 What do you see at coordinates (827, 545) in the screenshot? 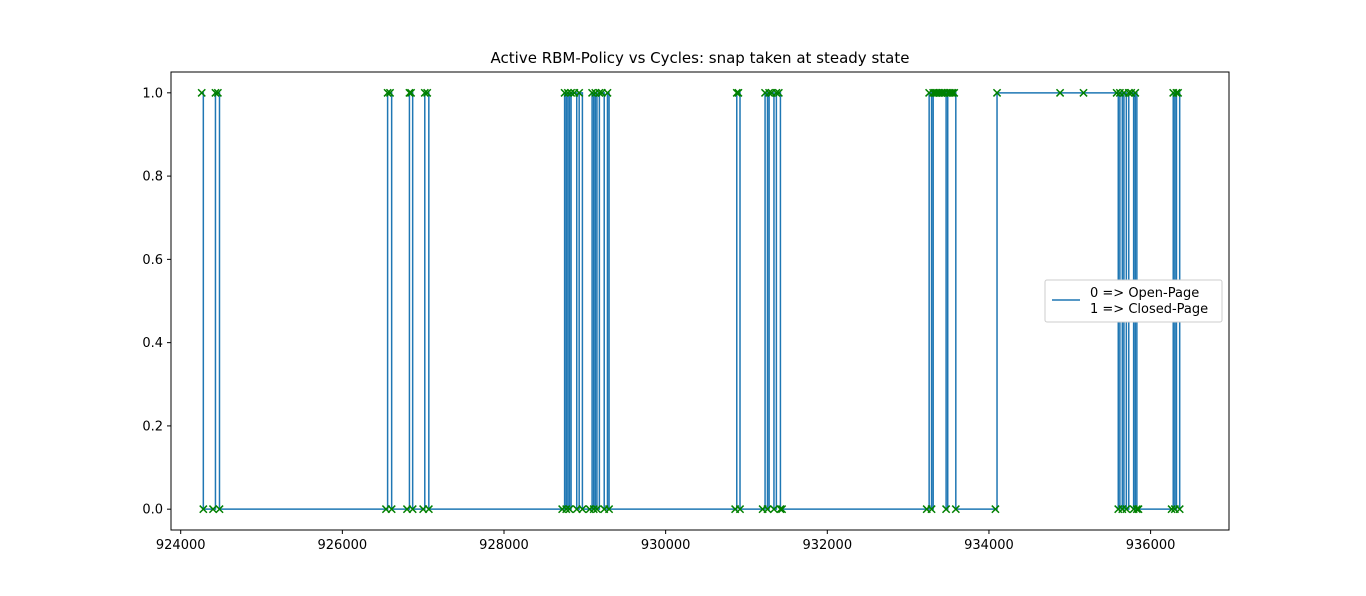
I see `x-tick-label: 932000` at bounding box center [827, 545].